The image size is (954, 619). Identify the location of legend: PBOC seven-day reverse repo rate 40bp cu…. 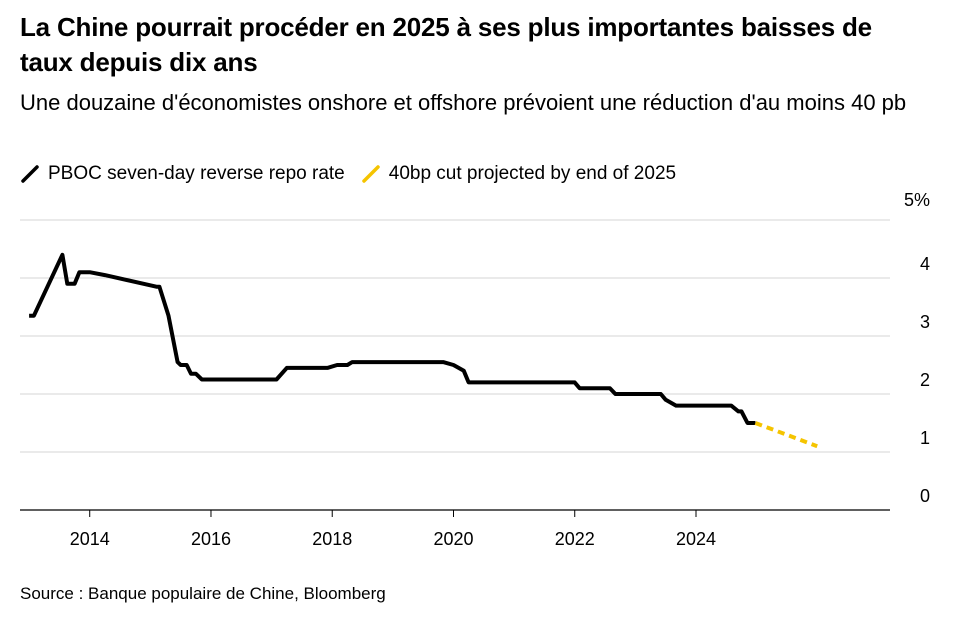
(356, 174).